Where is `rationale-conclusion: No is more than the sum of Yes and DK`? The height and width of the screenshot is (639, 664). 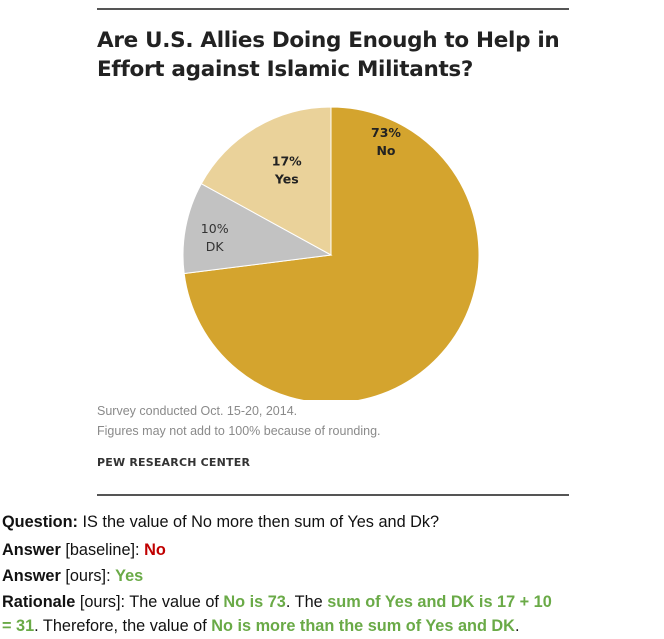
rationale-conclusion: No is more than the sum of Yes and DK is located at coordinates (363, 626).